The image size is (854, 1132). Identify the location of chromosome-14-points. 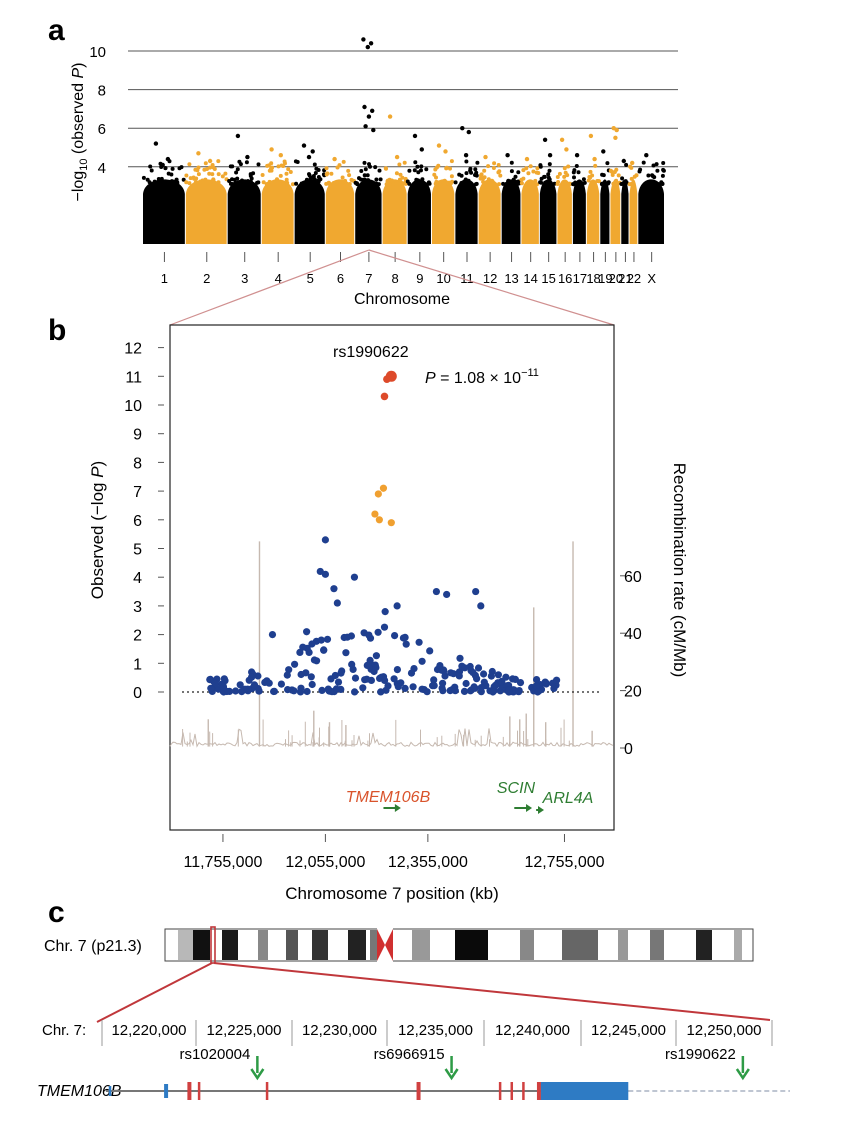
(530, 200).